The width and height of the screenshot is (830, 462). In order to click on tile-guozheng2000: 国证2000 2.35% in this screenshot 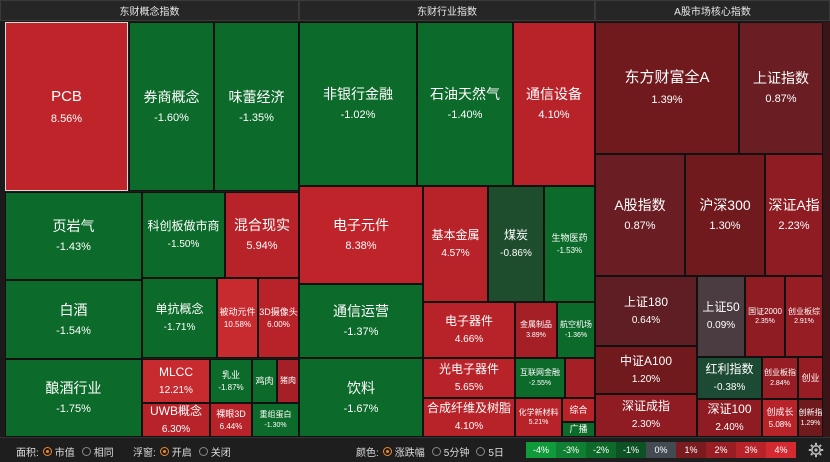, I will do `click(765, 316)`.